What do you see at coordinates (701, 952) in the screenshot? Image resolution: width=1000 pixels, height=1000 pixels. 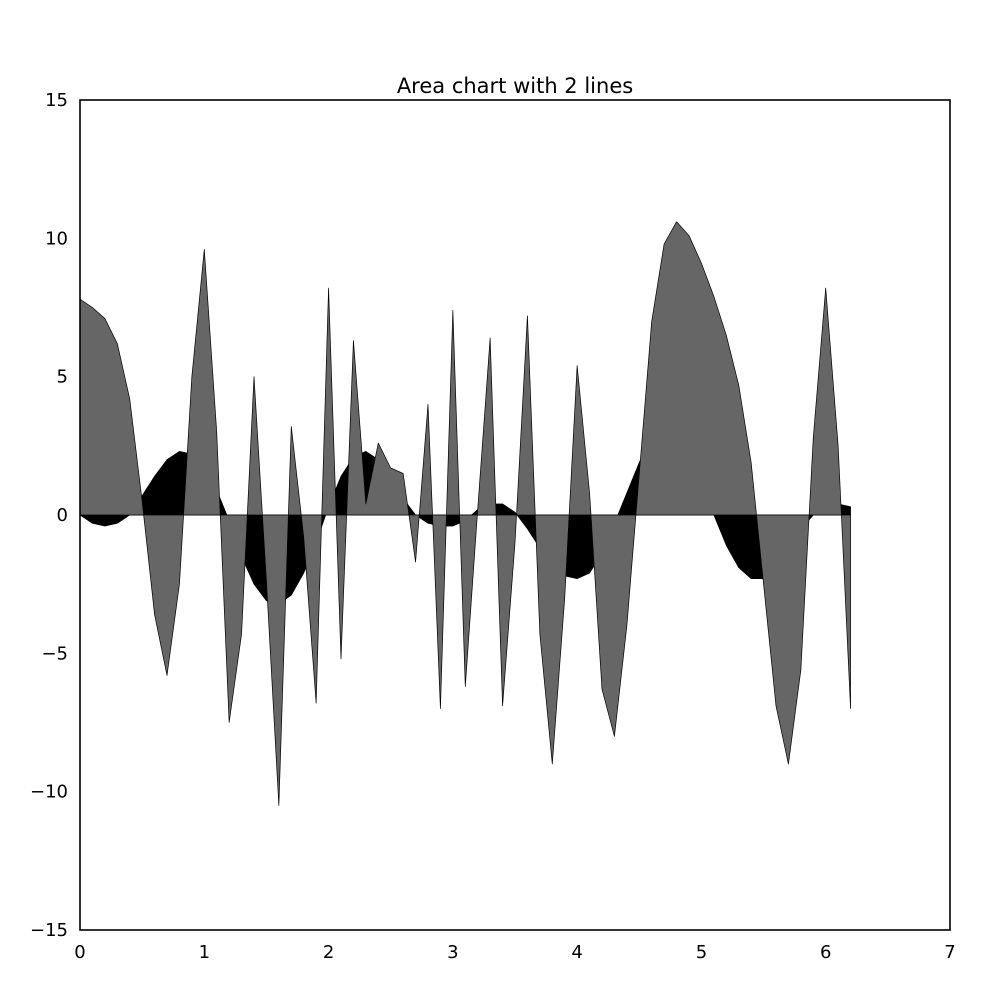 I see `x-tick-label: 5` at bounding box center [701, 952].